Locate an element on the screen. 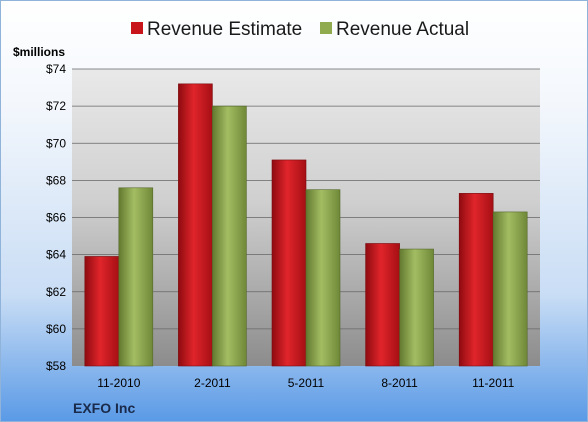 The image size is (588, 422). y-tick-label: $70 is located at coordinates (56, 143).